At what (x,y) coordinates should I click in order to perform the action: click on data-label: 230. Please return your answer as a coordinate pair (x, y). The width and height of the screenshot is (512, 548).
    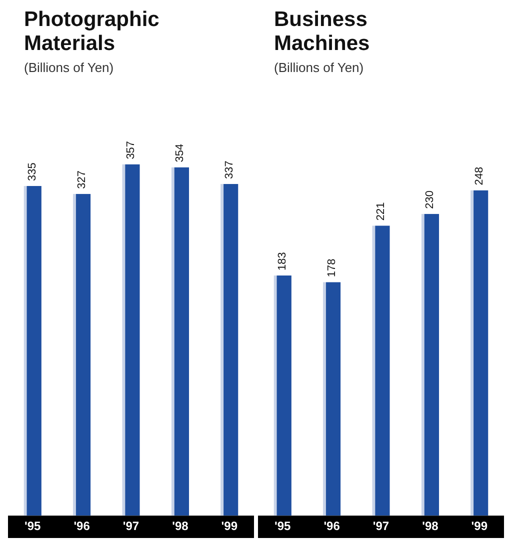
    Looking at the image, I should click on (430, 199).